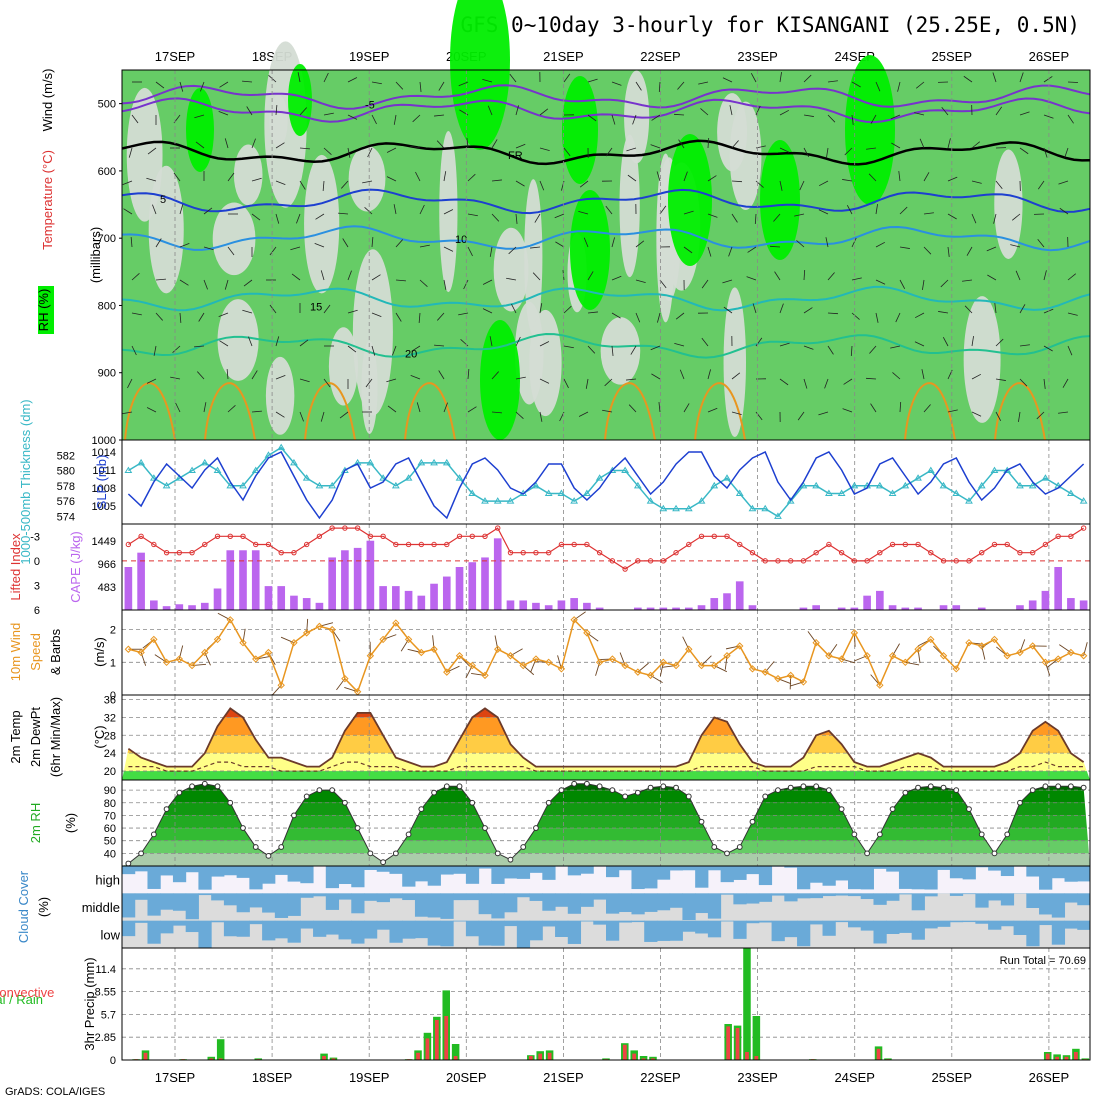 The width and height of the screenshot is (1100, 1100). What do you see at coordinates (101, 907) in the screenshot?
I see `cloud-row-label: middle` at bounding box center [101, 907].